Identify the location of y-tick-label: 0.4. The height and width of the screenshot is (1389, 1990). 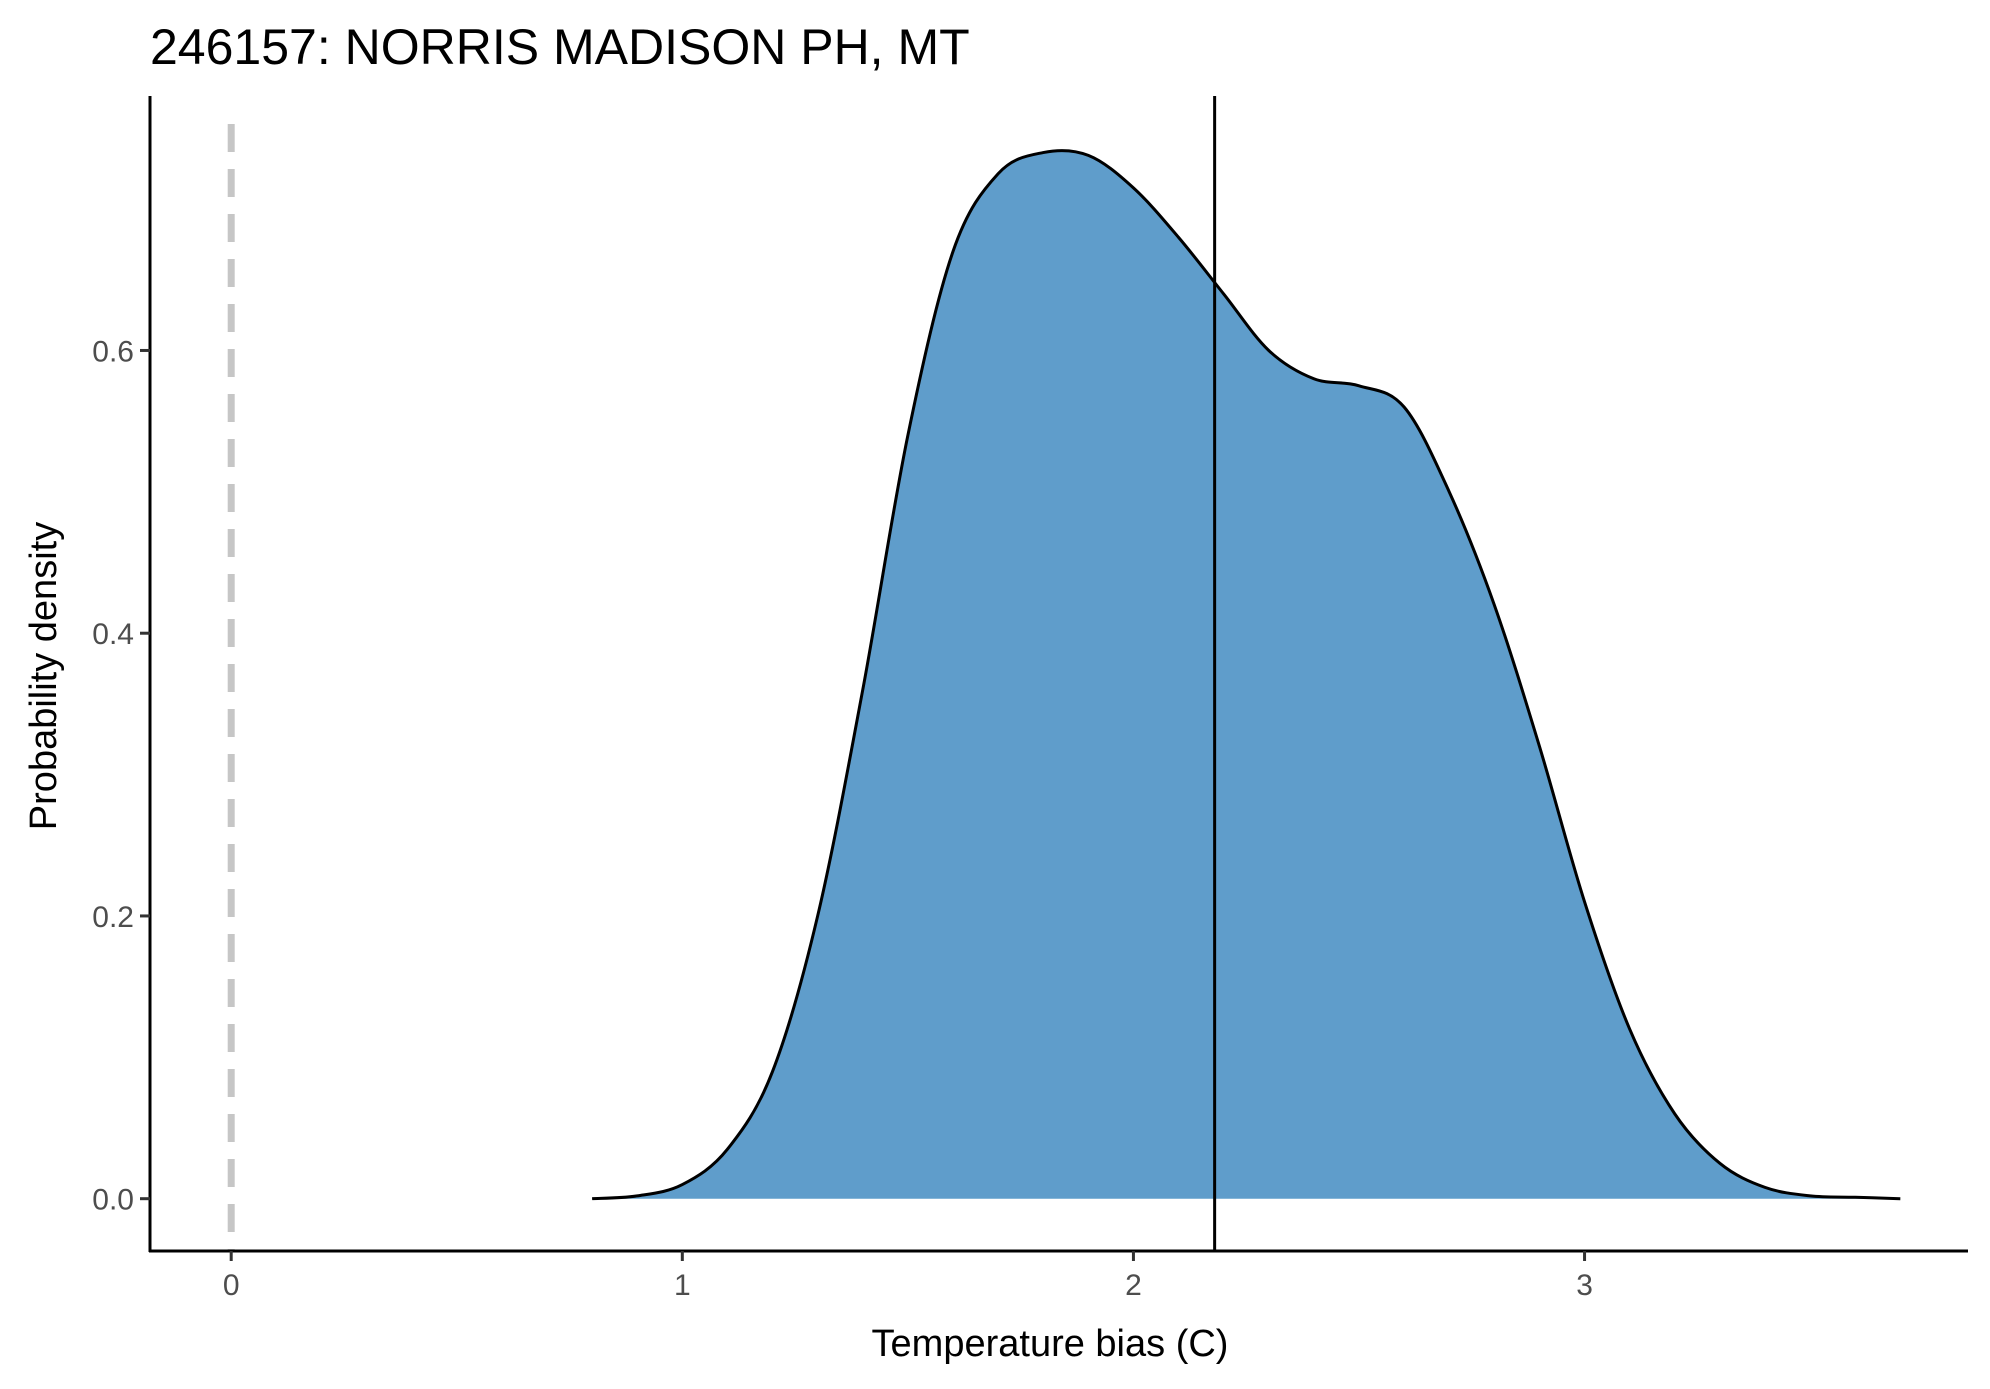
(113, 634).